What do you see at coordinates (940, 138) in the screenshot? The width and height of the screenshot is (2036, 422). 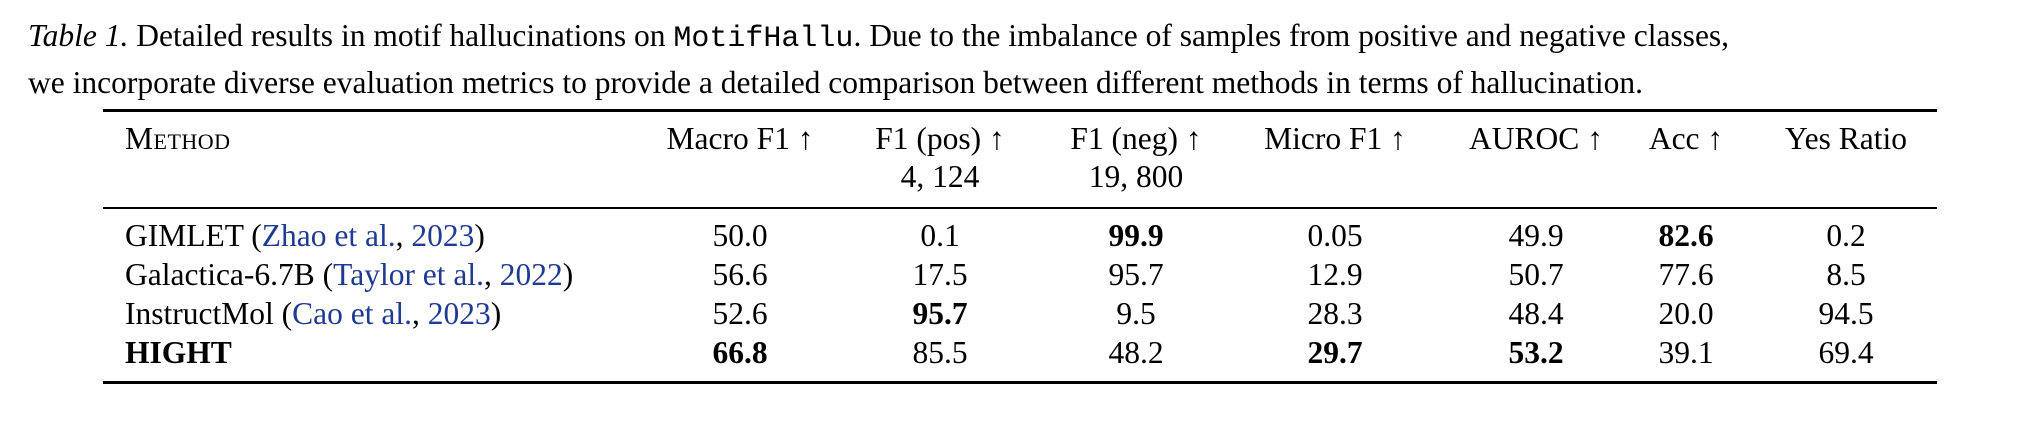 I see `column-header-label: F1 (pos) ↑` at bounding box center [940, 138].